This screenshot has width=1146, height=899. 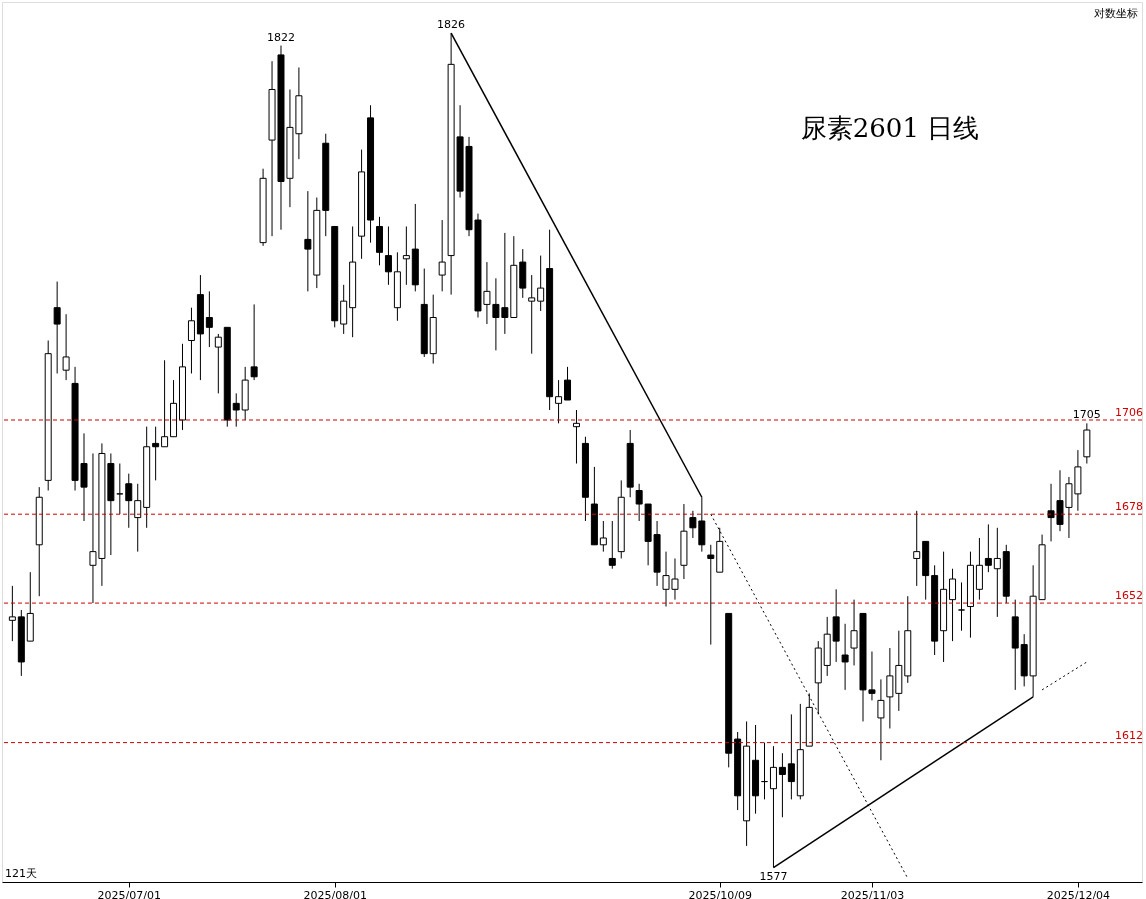 What do you see at coordinates (1129, 735) in the screenshot?
I see `ref-line-label: 1612` at bounding box center [1129, 735].